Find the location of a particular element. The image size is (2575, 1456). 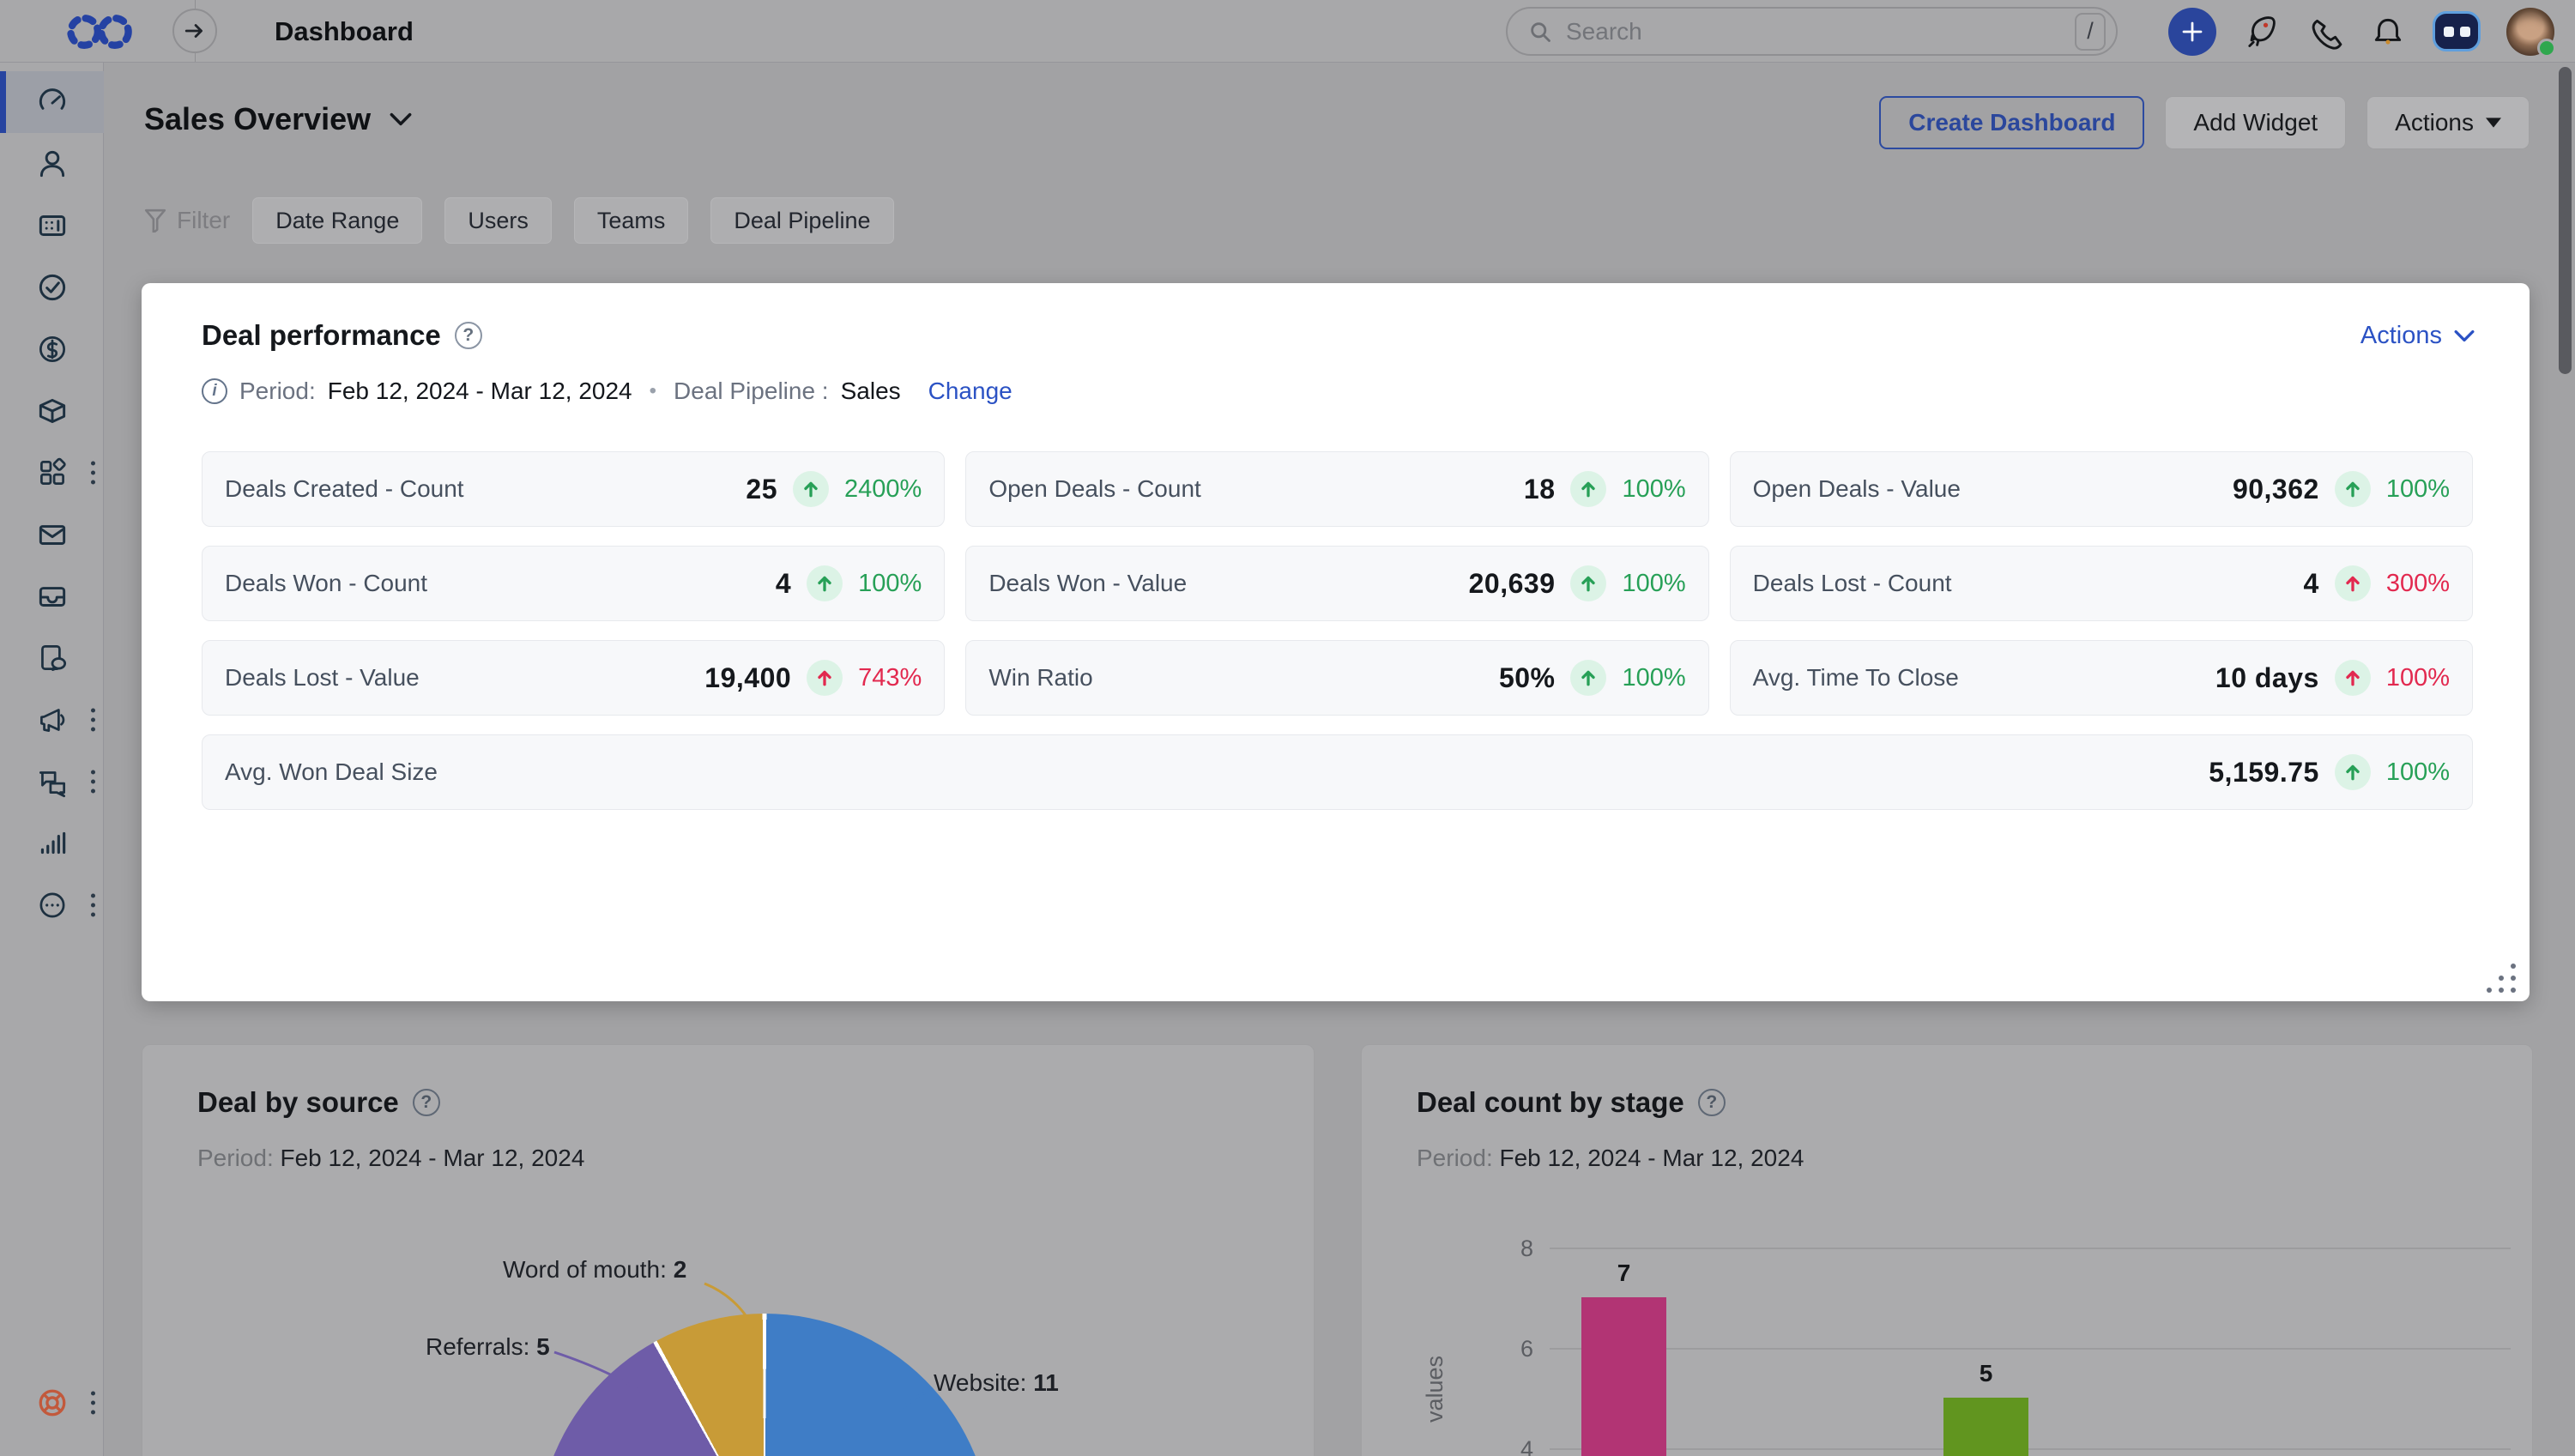

dollar-circle-icon is located at coordinates (52, 349).